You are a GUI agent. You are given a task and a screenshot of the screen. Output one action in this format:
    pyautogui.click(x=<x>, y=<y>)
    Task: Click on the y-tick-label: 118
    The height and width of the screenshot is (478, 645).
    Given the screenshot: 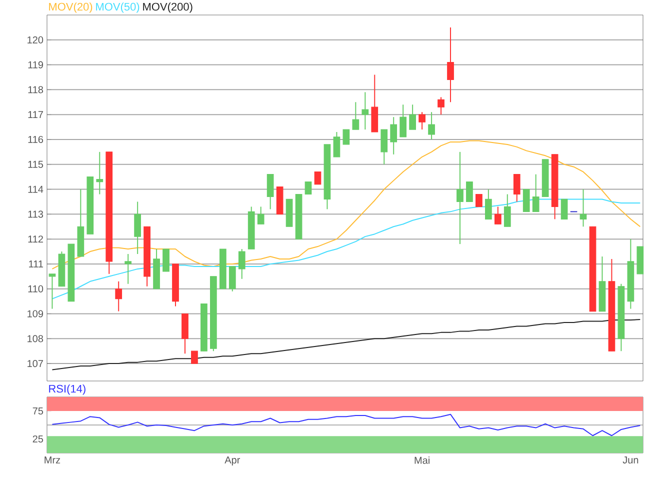 What is the action you would take?
    pyautogui.click(x=36, y=90)
    